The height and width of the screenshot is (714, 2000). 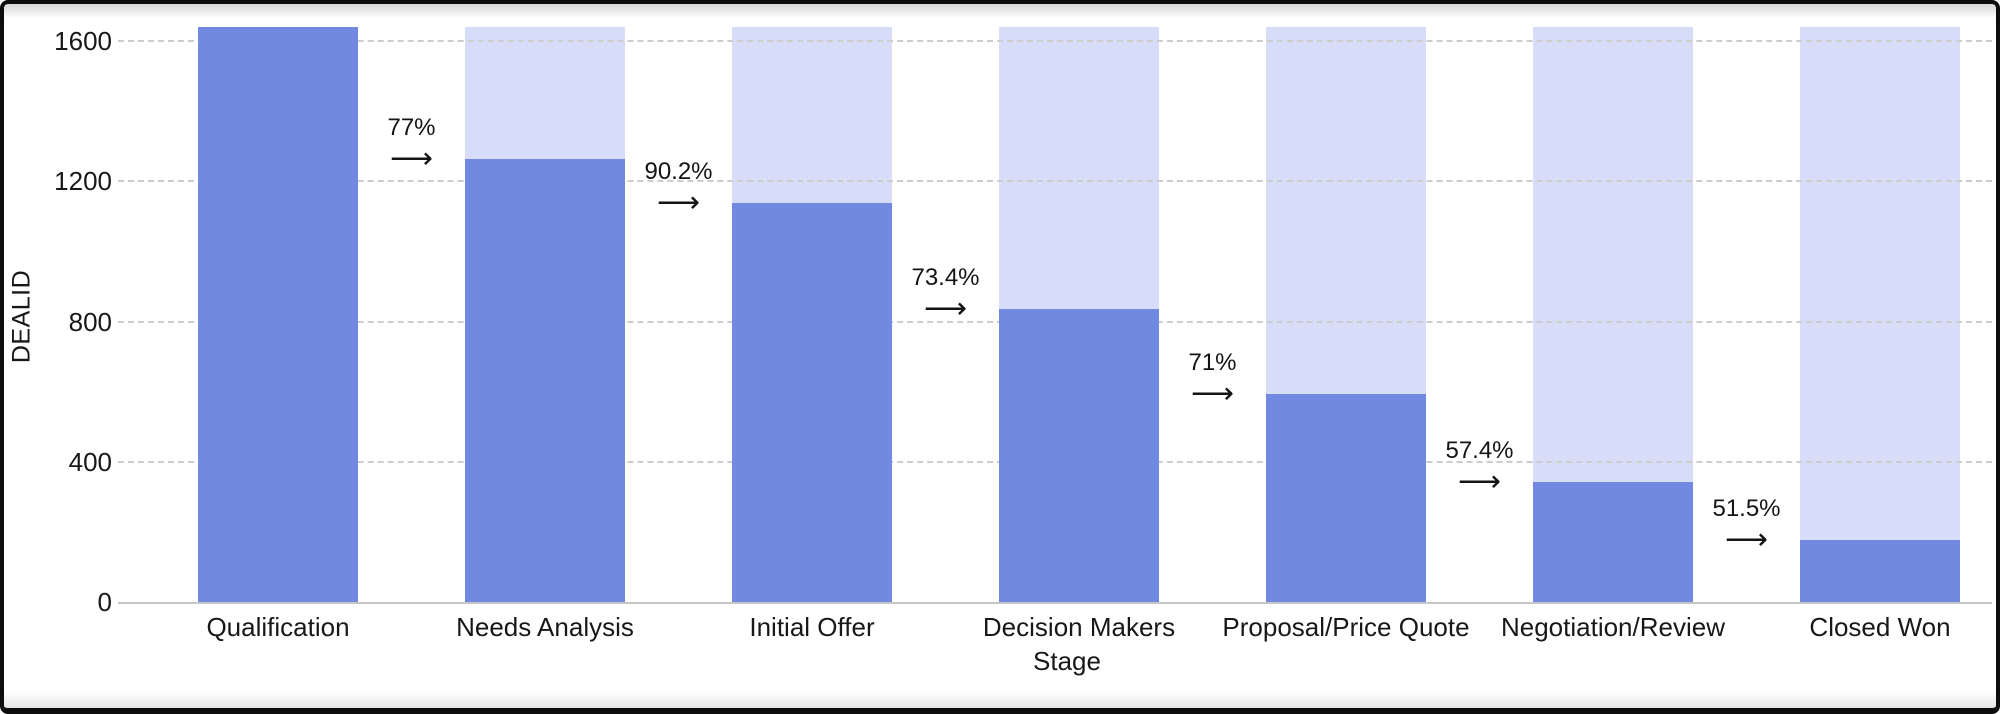 I want to click on x-axis-line, so click(x=1055, y=603).